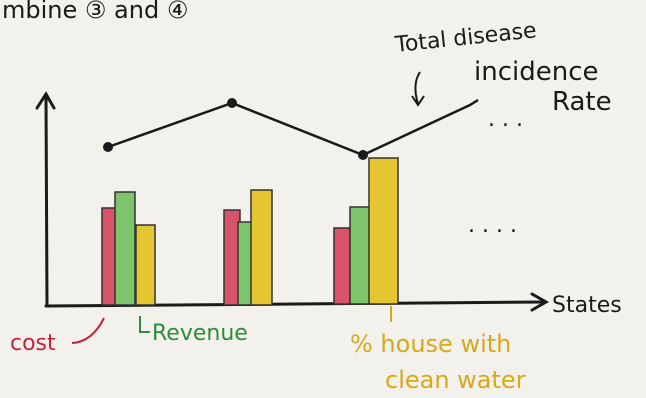  I want to click on legend-cost: cost, so click(33, 343).